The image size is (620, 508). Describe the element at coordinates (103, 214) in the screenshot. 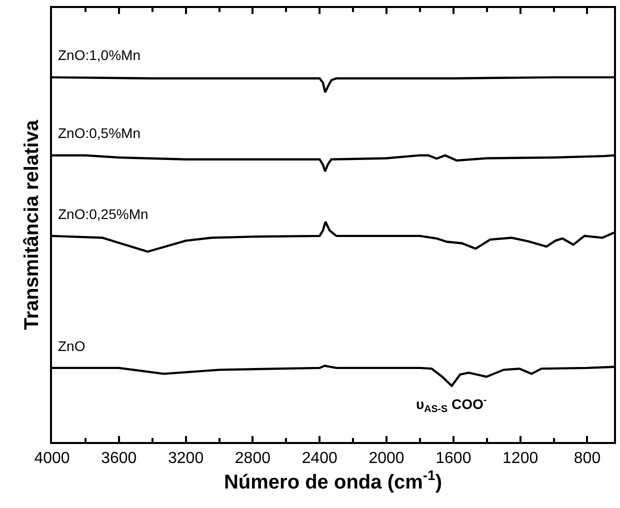

I see `series-label: ZnO:0,25%Mn` at that location.